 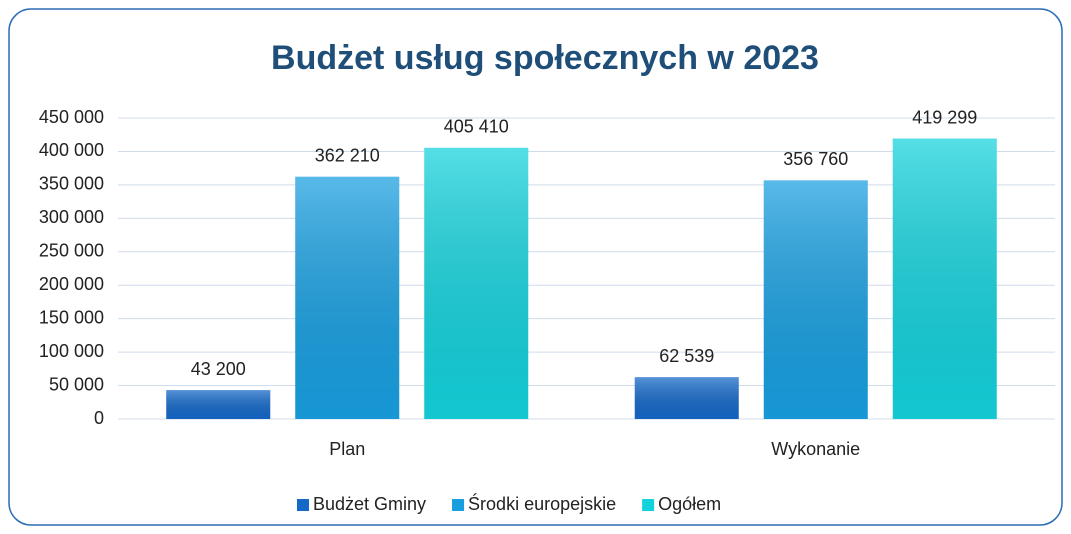 What do you see at coordinates (71, 284) in the screenshot?
I see `y-tick-label: 200 000` at bounding box center [71, 284].